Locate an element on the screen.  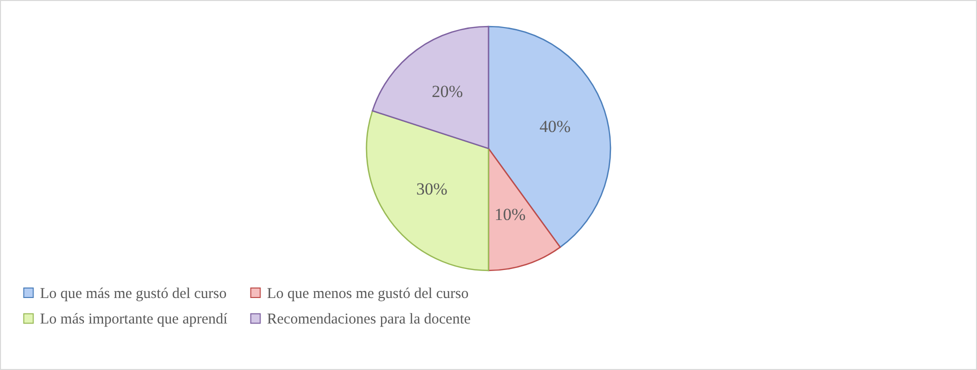
legend-label: Lo que menos me gustó del curso is located at coordinates (368, 294).